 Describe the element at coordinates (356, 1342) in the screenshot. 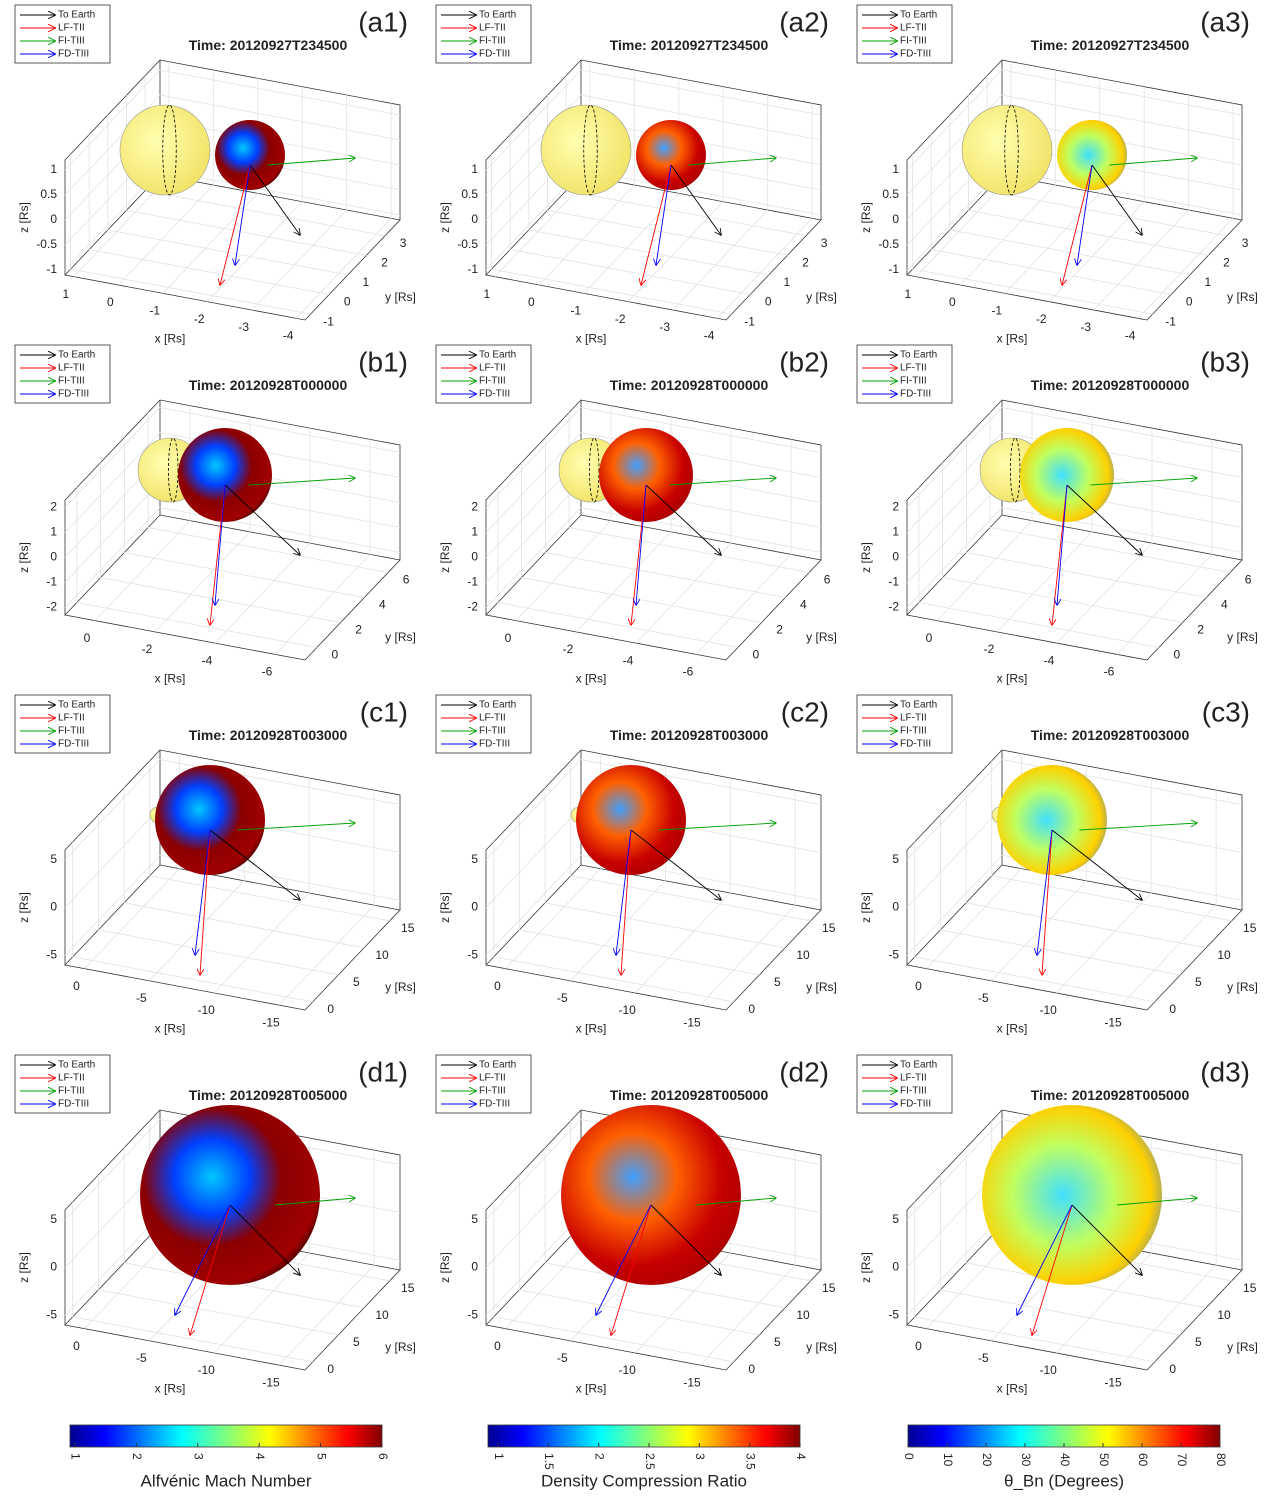

I see `y-tick-label: 5` at that location.